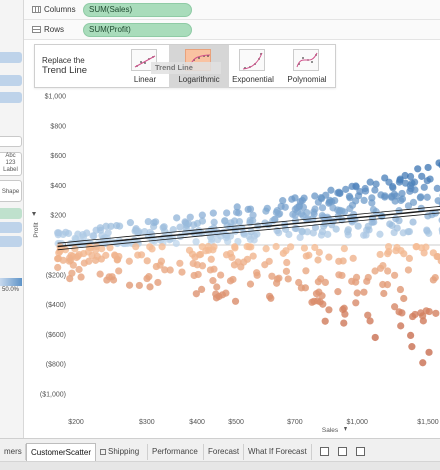  Describe the element at coordinates (60, 9) in the screenshot. I see `columns-label: Columns` at that location.